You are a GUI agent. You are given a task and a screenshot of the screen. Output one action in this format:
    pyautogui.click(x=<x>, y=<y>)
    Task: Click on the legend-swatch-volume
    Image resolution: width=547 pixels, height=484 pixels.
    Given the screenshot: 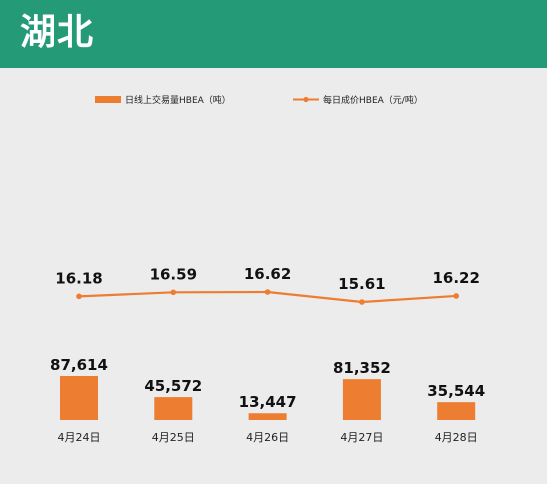 What is the action you would take?
    pyautogui.click(x=108, y=99)
    